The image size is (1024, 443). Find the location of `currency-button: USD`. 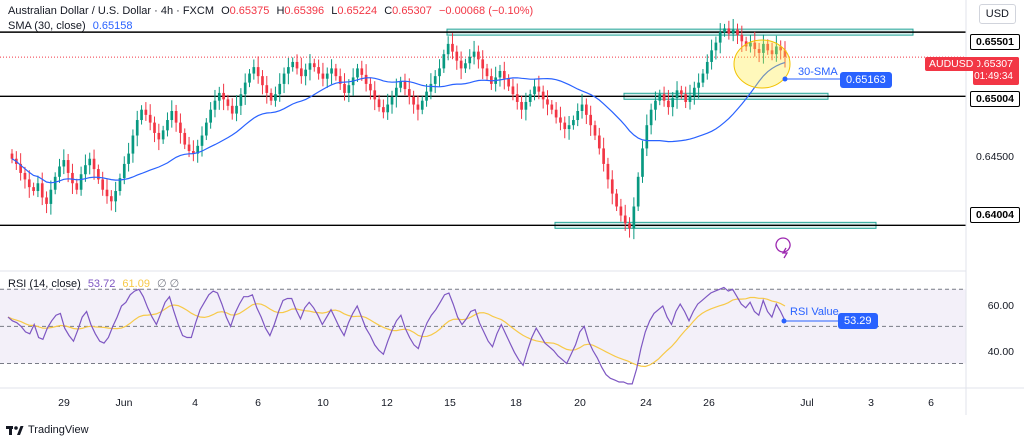

currency-button: USD is located at coordinates (997, 14).